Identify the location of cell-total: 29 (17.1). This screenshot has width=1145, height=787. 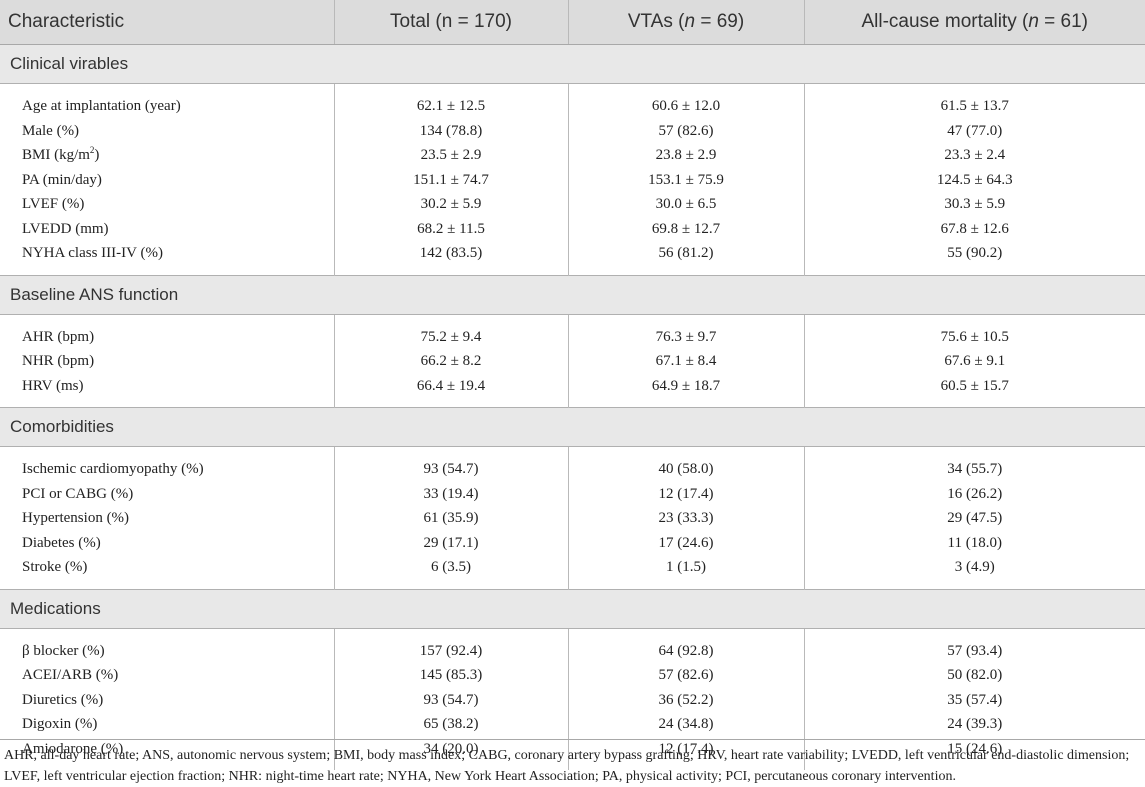
(451, 542).